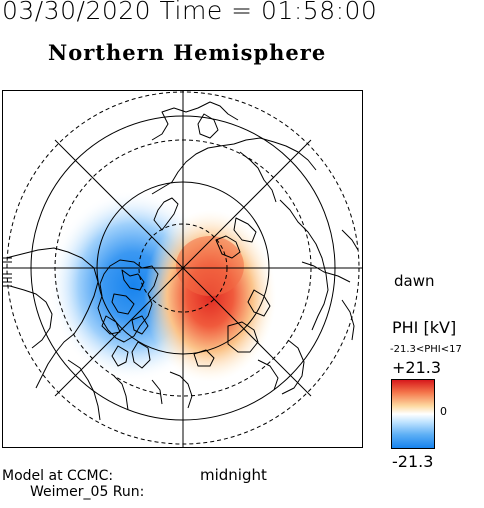 Image resolution: width=484 pixels, height=508 pixels. I want to click on latitude-ticks, so click(7, 272).